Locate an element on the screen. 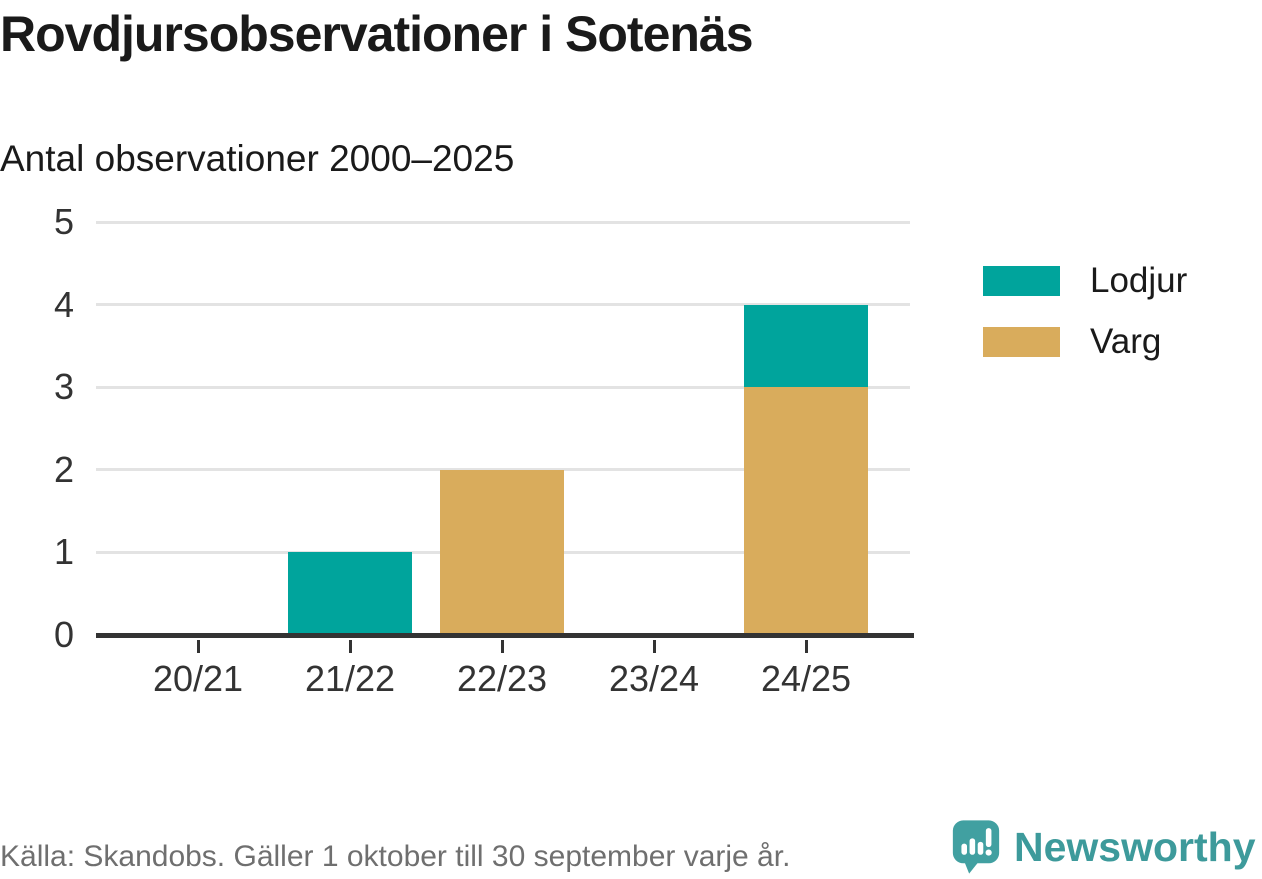 The height and width of the screenshot is (879, 1262). x-axis-tick-label: 21/22 is located at coordinates (350, 678).